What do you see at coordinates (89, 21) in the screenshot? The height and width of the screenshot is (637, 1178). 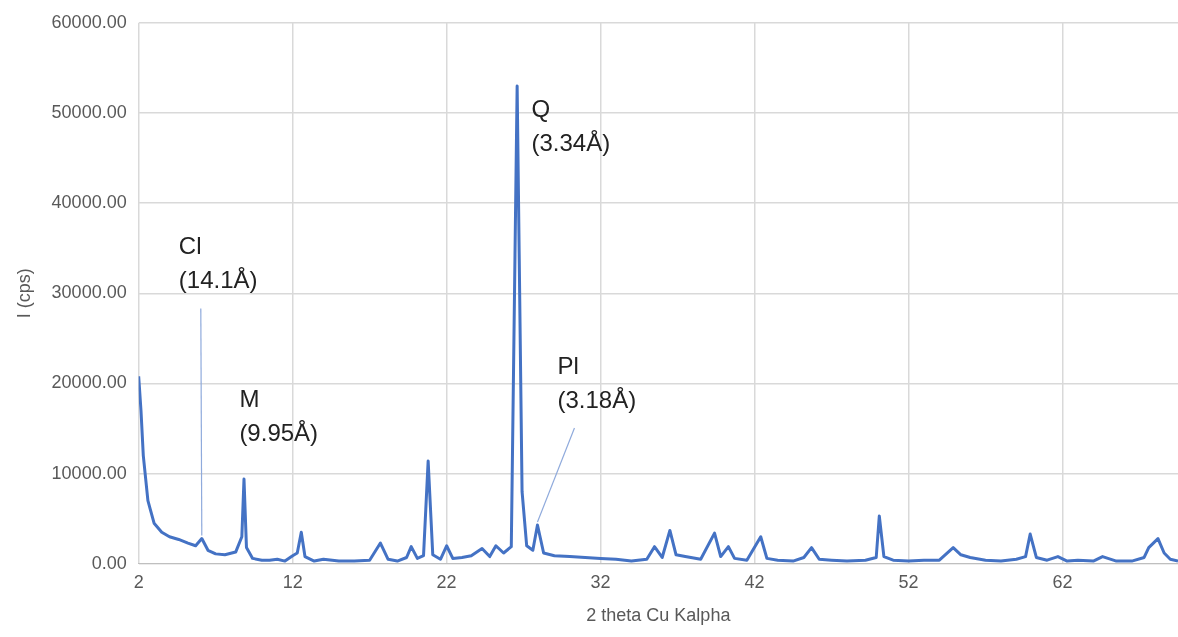 I see `y-tick-label: 60000.00` at bounding box center [89, 21].